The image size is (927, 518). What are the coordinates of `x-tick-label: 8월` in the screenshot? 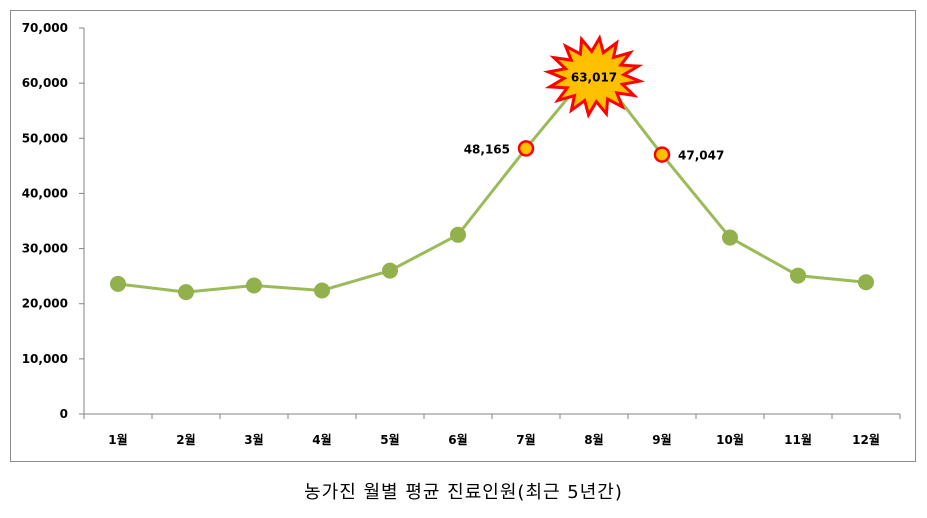 It's located at (593, 439).